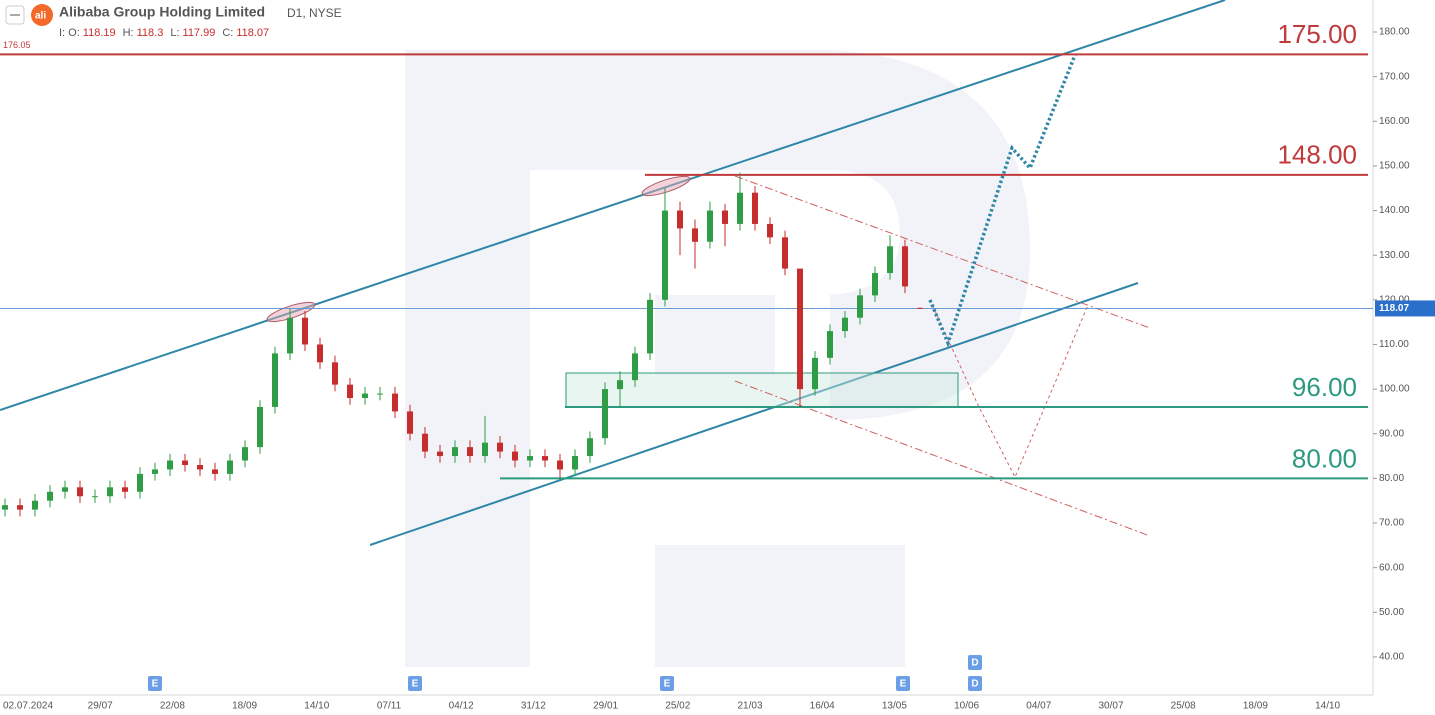  I want to click on x-tick-label: 02.07.2024, so click(28, 706).